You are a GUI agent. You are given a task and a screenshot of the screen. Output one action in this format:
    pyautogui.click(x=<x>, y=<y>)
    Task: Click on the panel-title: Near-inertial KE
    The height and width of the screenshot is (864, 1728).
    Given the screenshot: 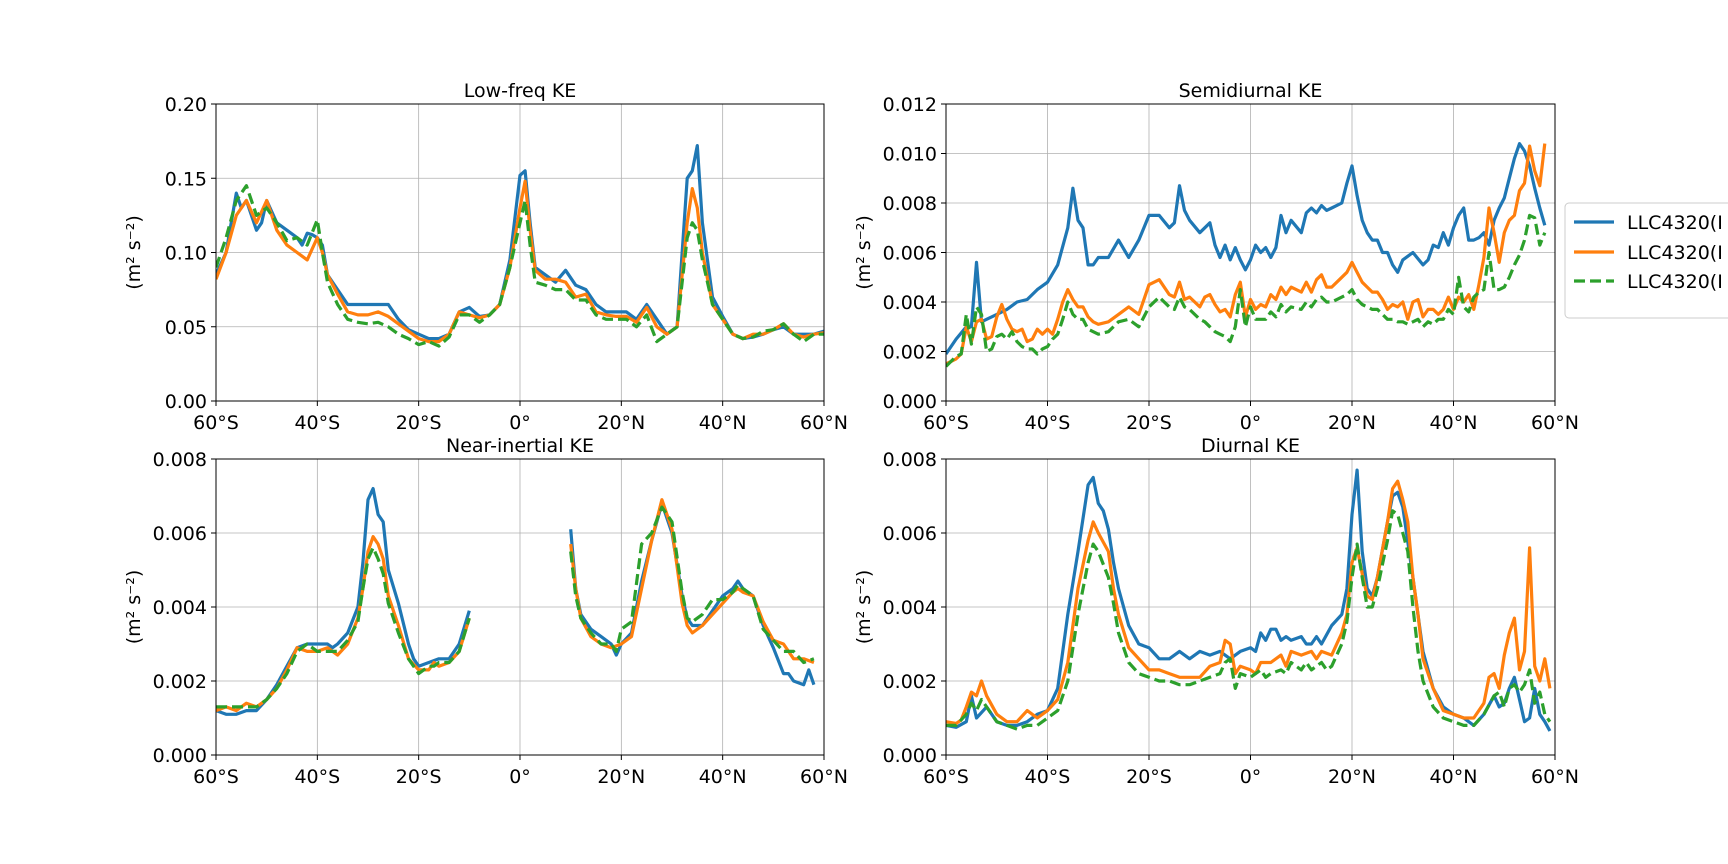 What is the action you would take?
    pyautogui.click(x=520, y=446)
    